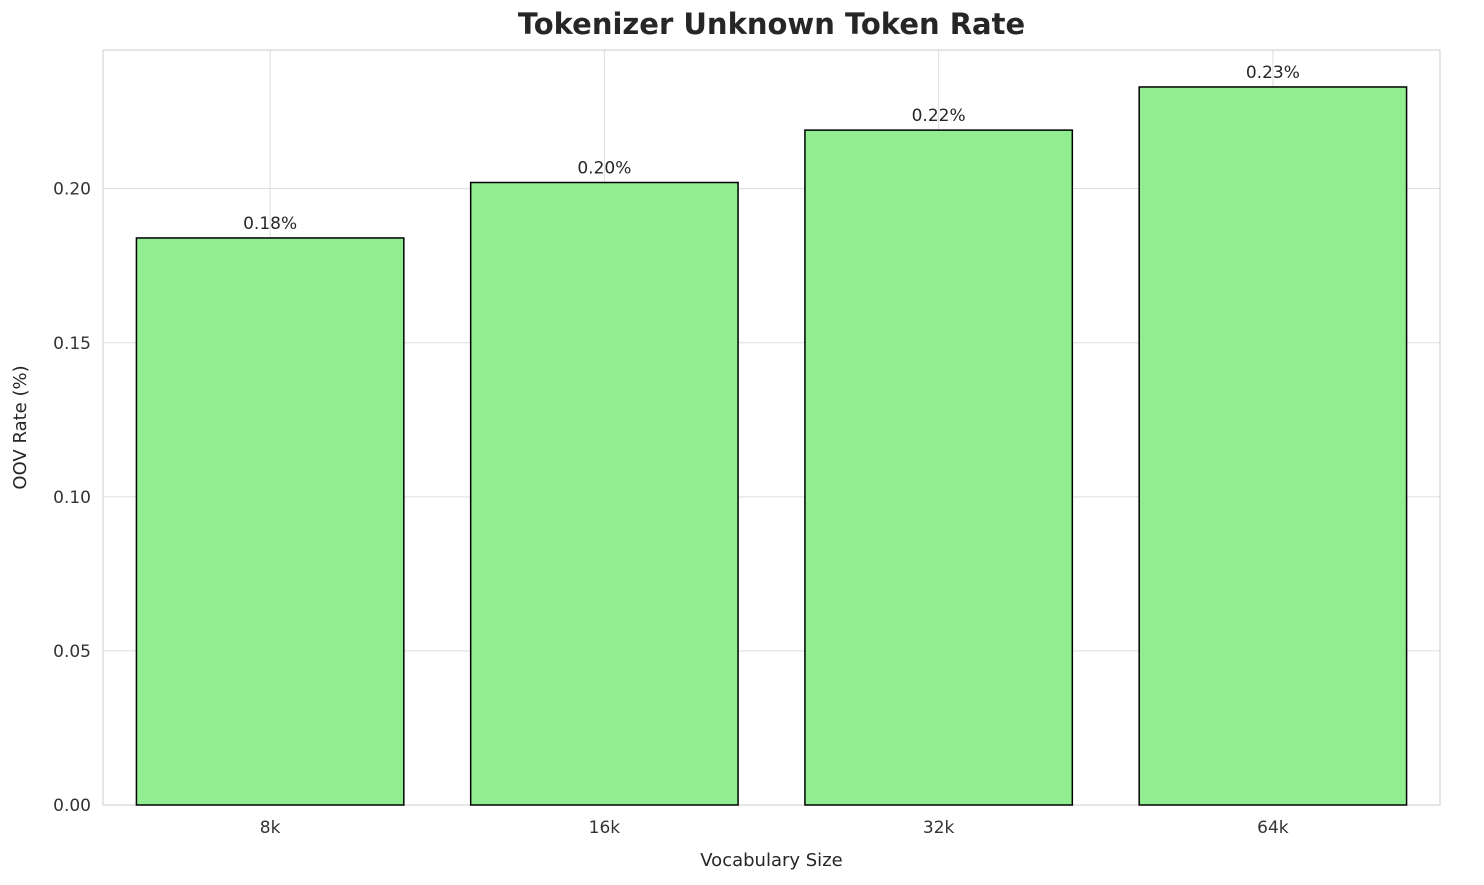 This screenshot has width=1484, height=885. What do you see at coordinates (72, 806) in the screenshot?
I see `y-tick-label: 0.00` at bounding box center [72, 806].